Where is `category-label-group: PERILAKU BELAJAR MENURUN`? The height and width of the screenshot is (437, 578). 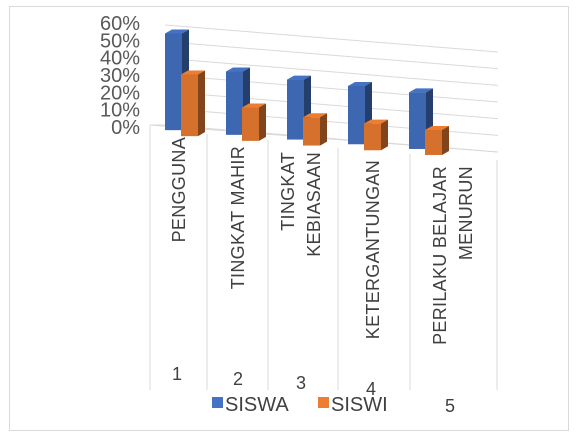
category-label-group: PERILAKU BELAJAR MENURUN is located at coordinates (453, 255).